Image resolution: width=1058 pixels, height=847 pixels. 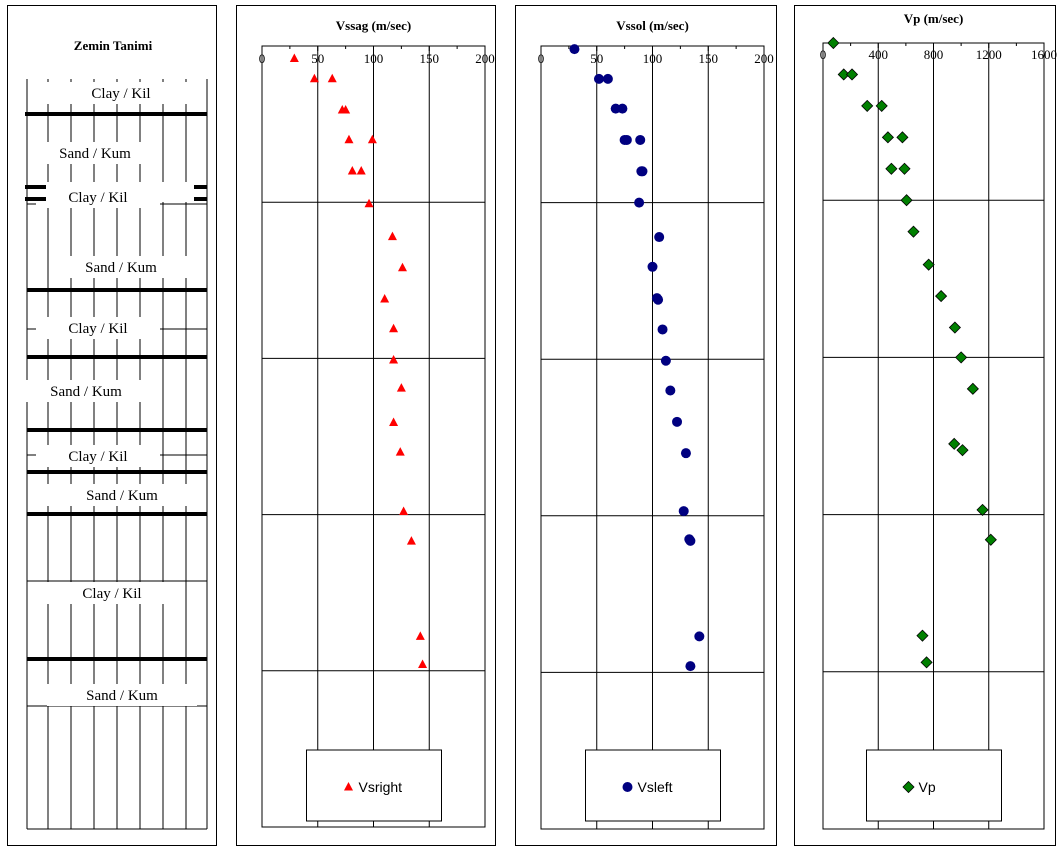 I want to click on legend-label: Vsleft, so click(x=655, y=787).